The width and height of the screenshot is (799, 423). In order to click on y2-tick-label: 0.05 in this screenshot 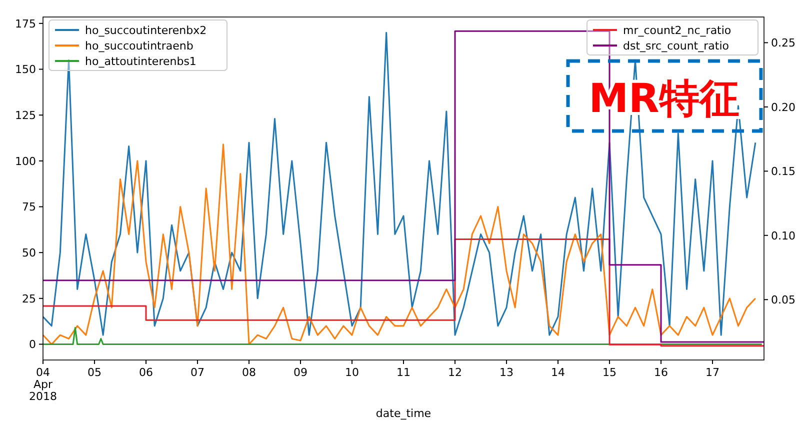, I will do `click(783, 300)`.